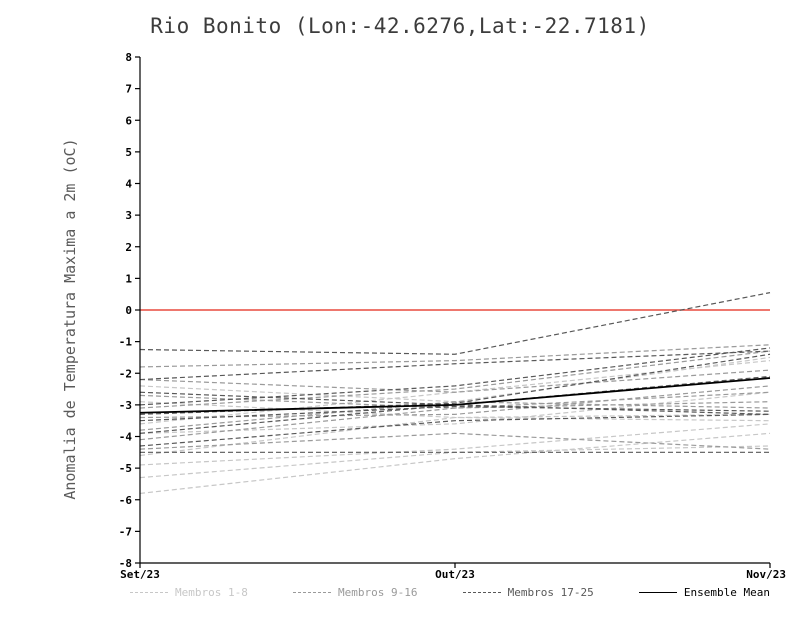 The image size is (800, 618). I want to click on y-tick-label: 3, so click(128, 215).